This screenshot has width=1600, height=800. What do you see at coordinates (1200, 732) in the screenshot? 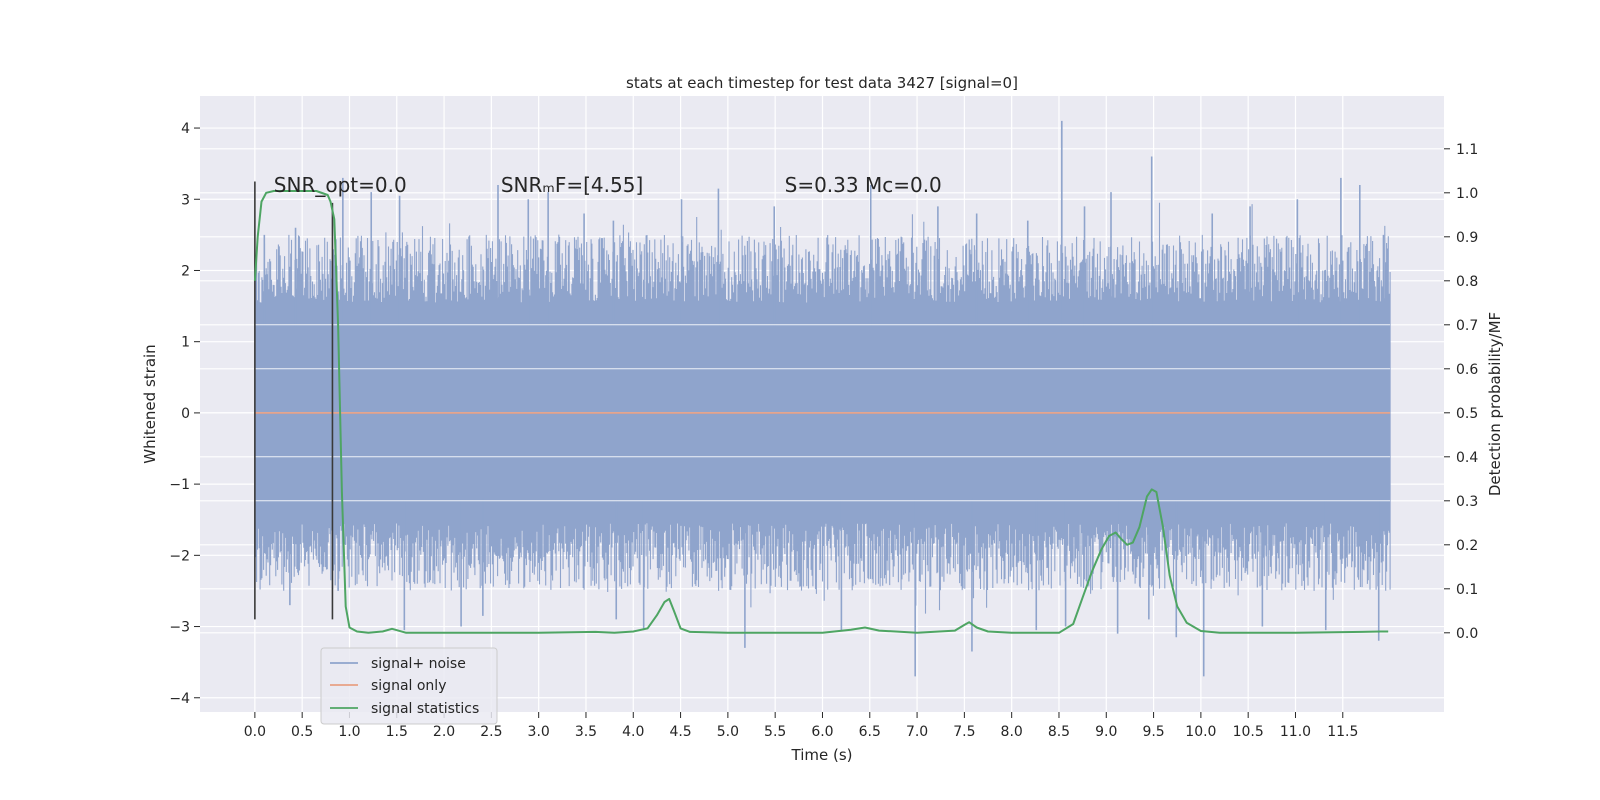
I see `x-tick-label-20: 10.0` at bounding box center [1200, 732].